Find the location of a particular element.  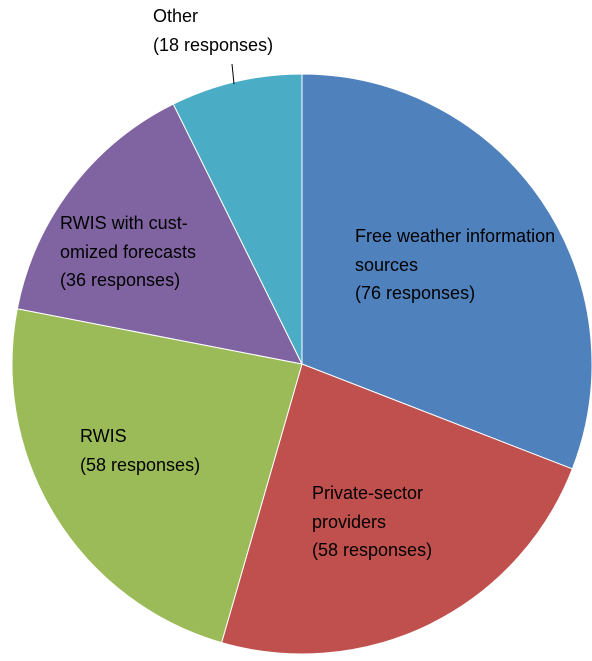

category-label: Private-sector providers is located at coordinates (368, 507).